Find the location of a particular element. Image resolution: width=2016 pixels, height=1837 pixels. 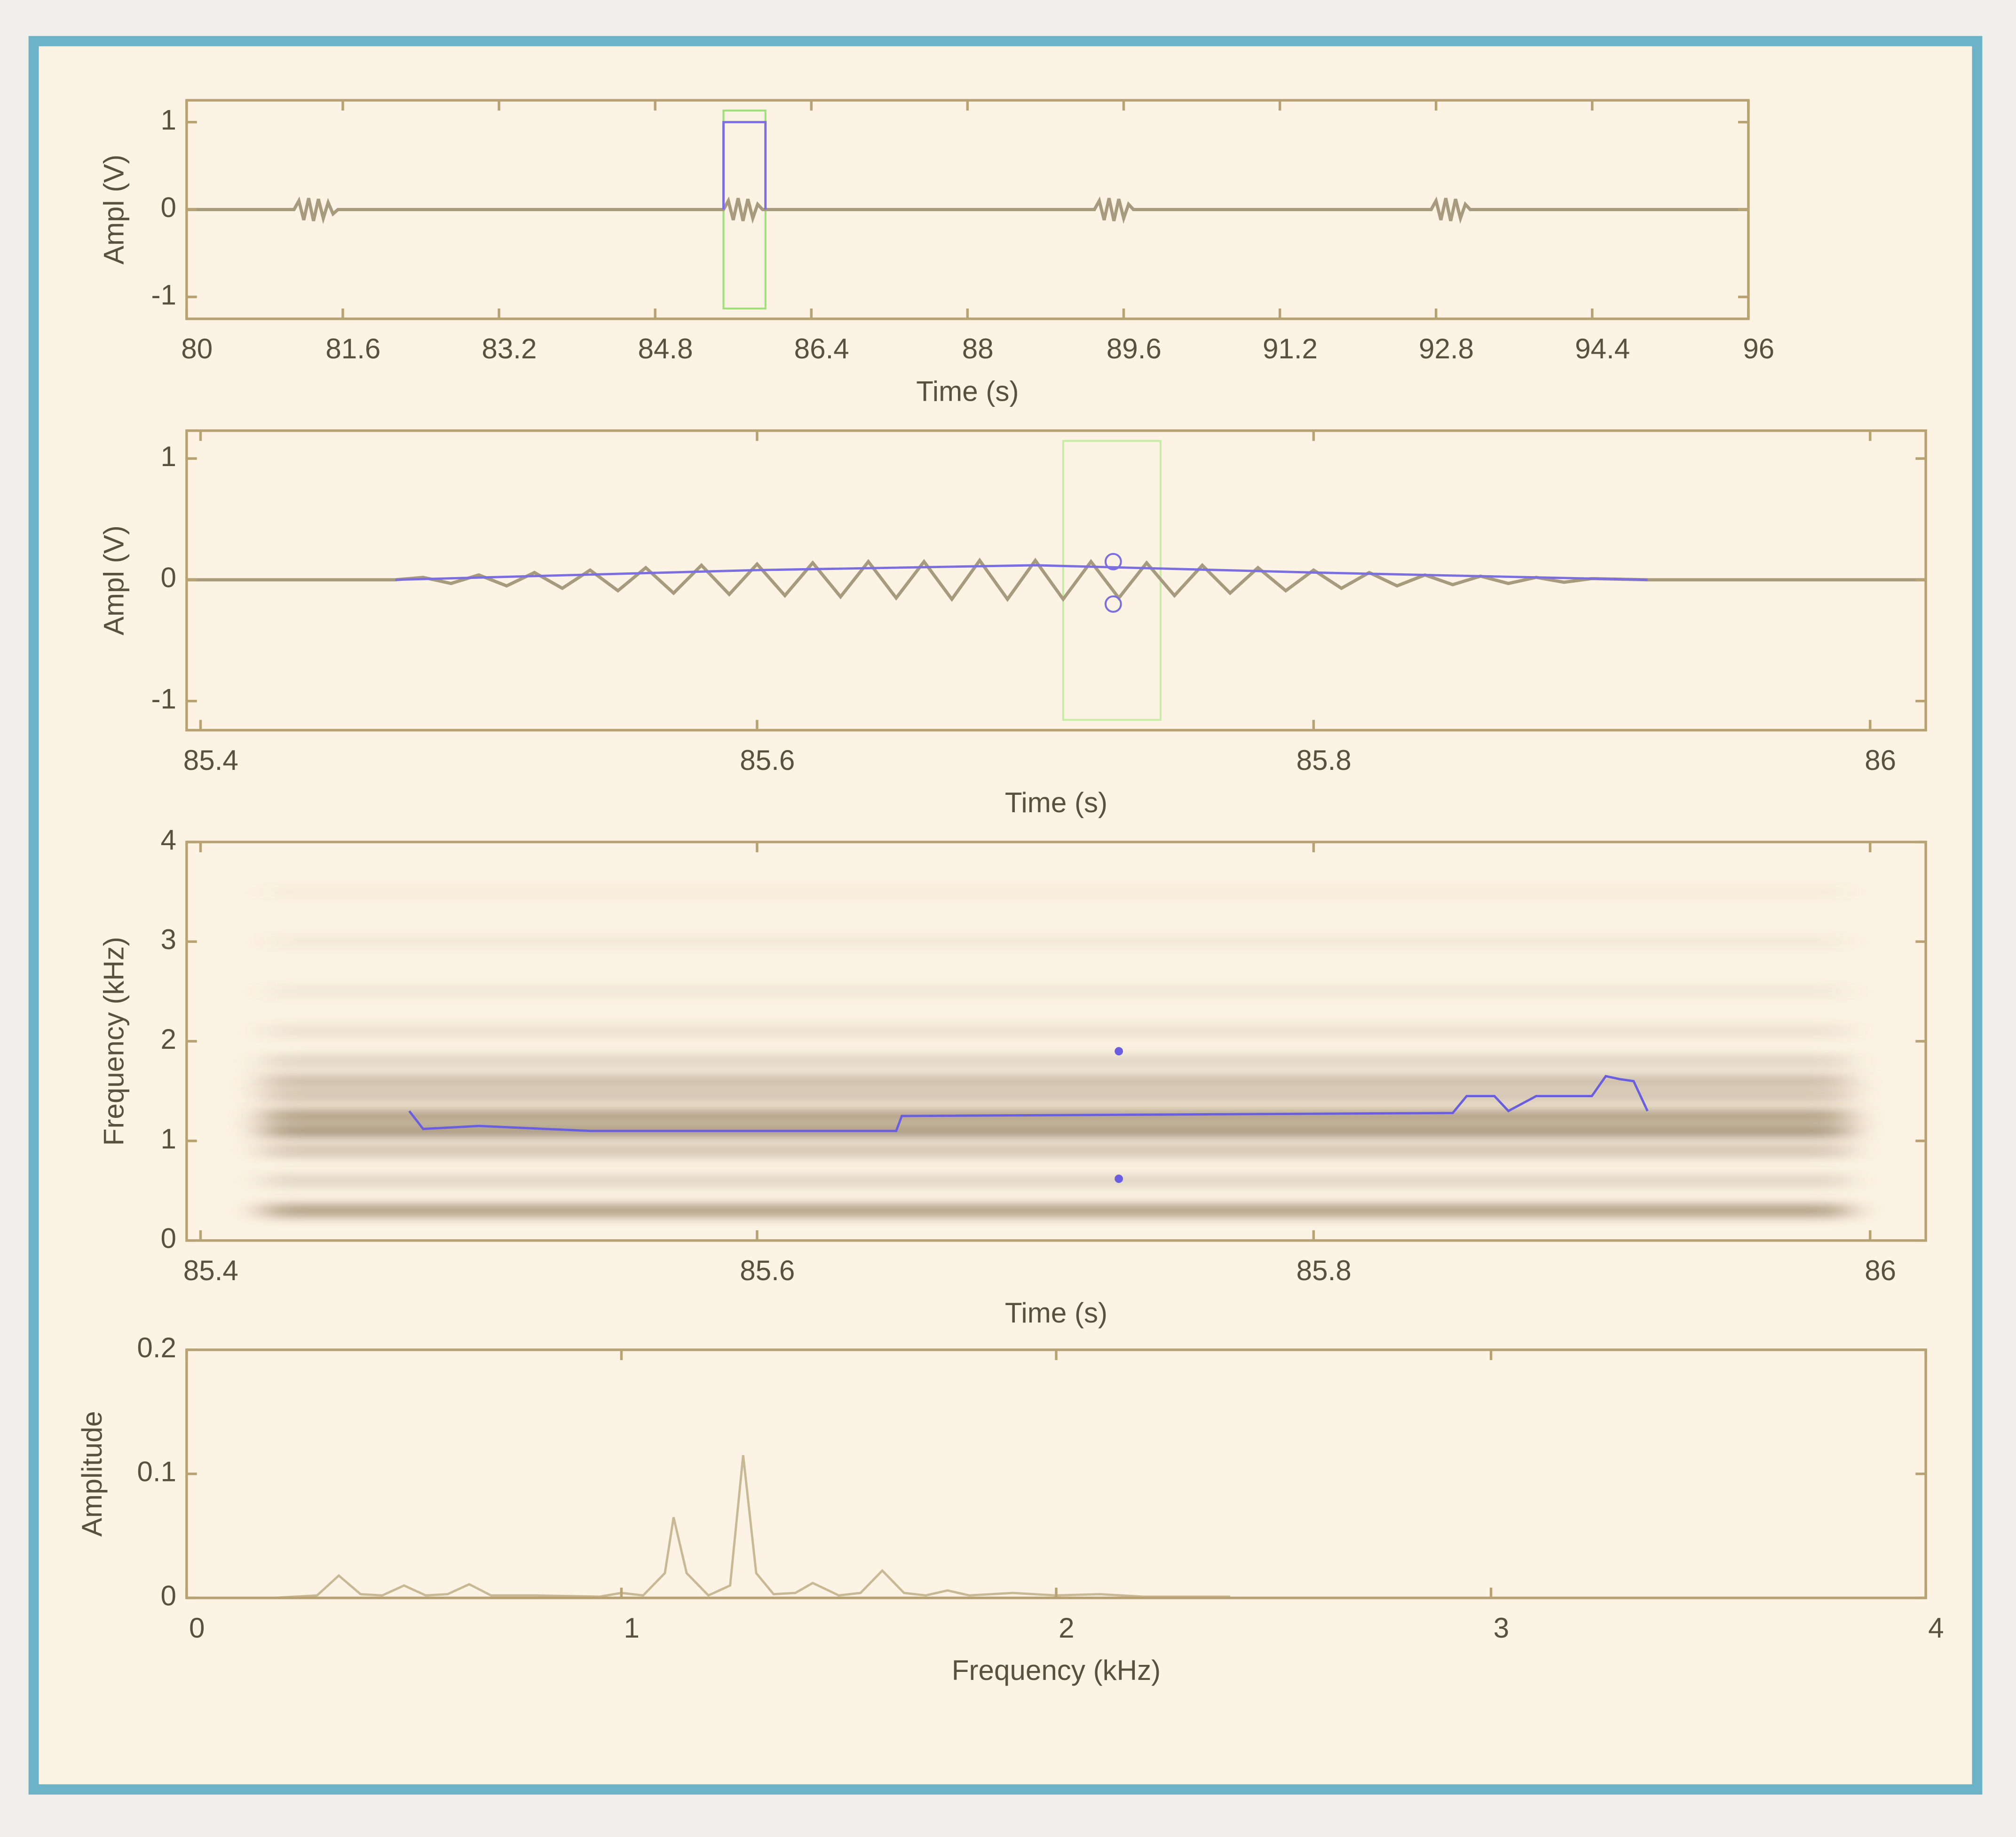

x-tick-label: 89.6 is located at coordinates (1135, 348).